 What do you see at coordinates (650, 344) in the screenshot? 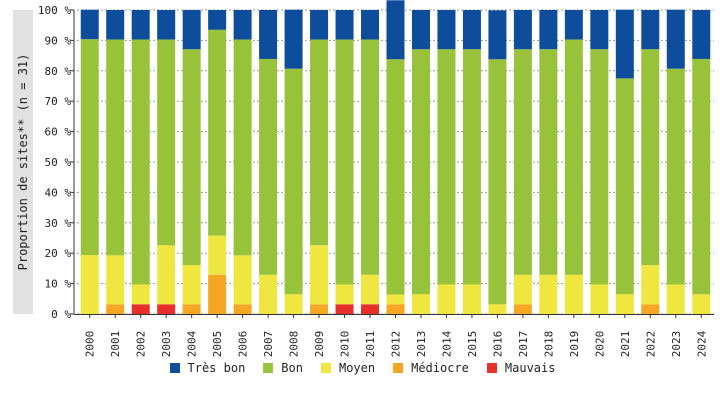
I see `x-tick-label: 2022` at bounding box center [650, 344].